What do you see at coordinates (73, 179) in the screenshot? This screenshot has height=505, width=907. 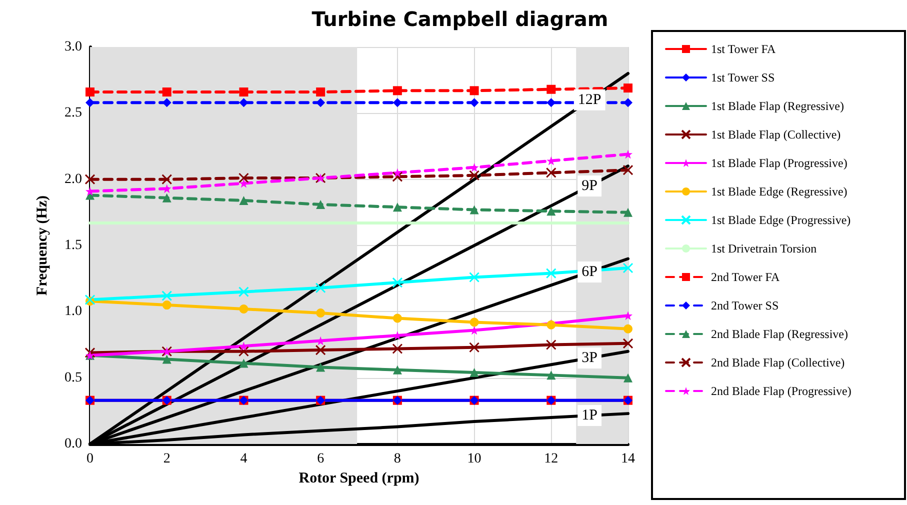 I see `y-tick-label: 2.0` at bounding box center [73, 179].